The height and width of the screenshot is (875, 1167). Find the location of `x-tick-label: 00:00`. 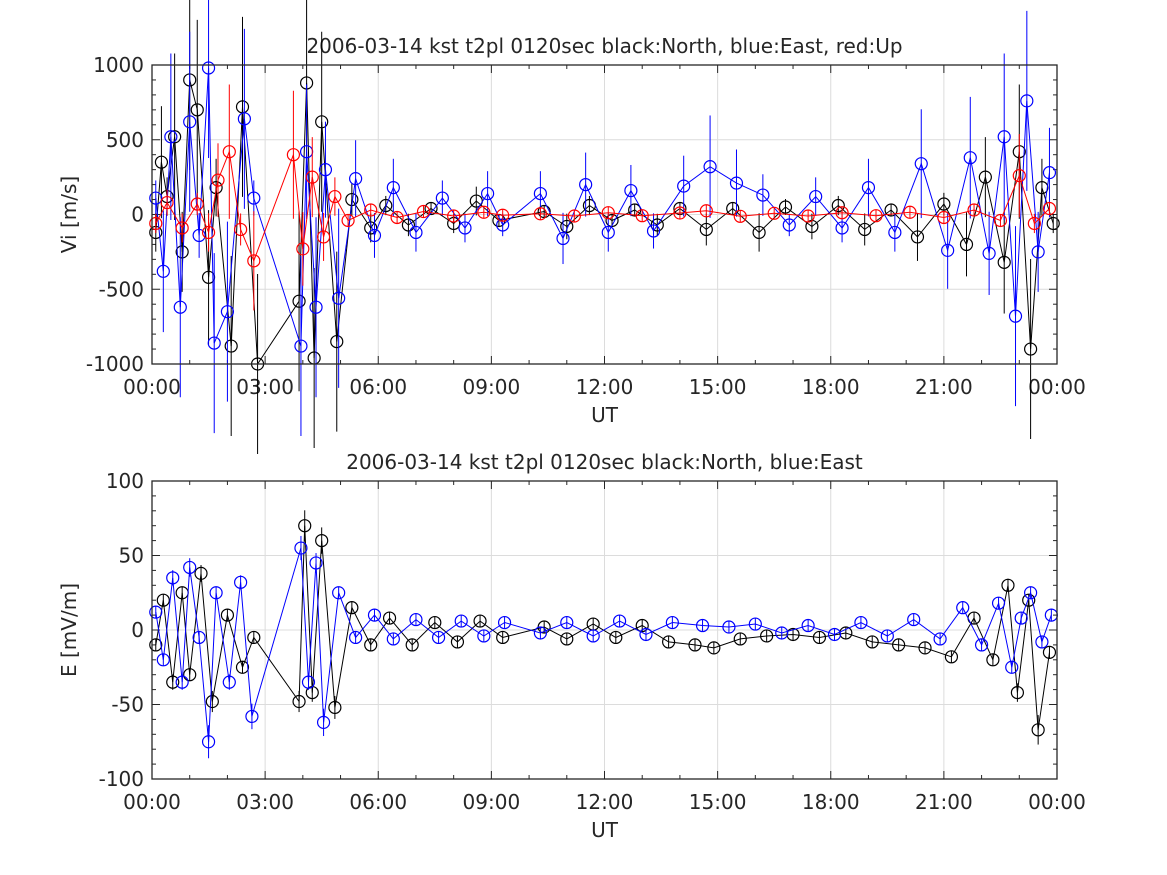

x-tick-label: 00:00 is located at coordinates (1057, 802).